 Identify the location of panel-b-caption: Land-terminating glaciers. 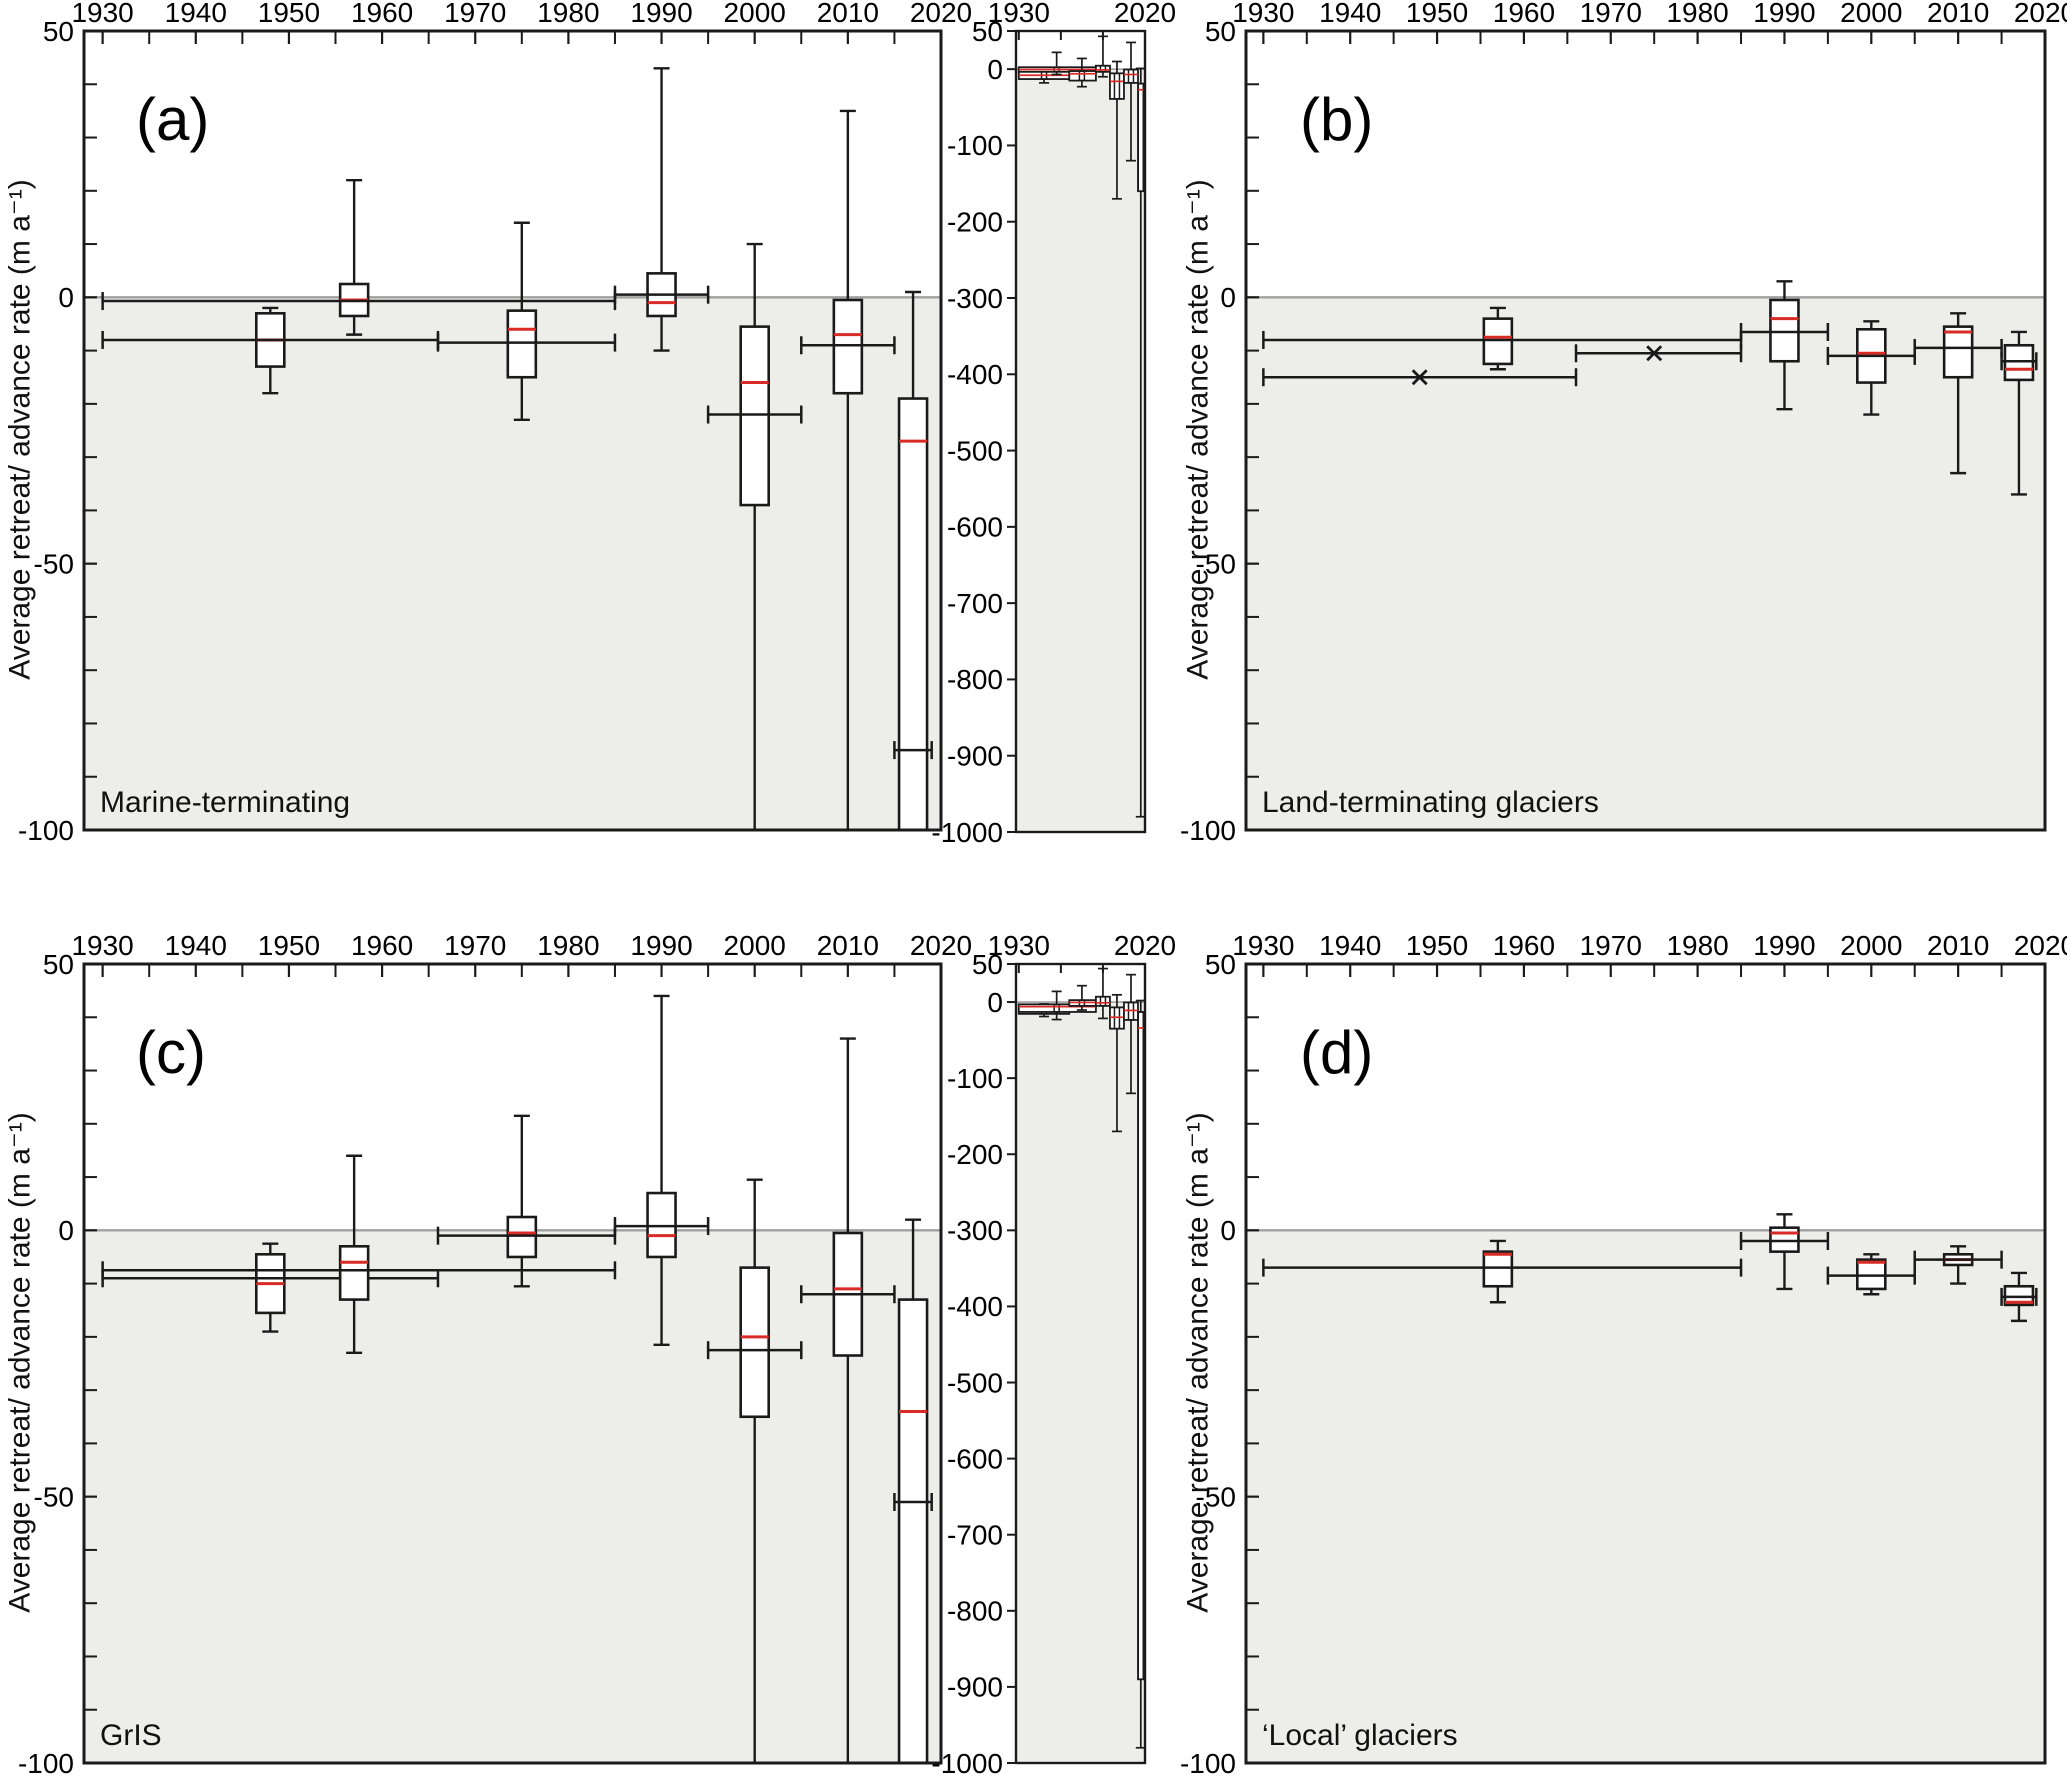
(1430, 802).